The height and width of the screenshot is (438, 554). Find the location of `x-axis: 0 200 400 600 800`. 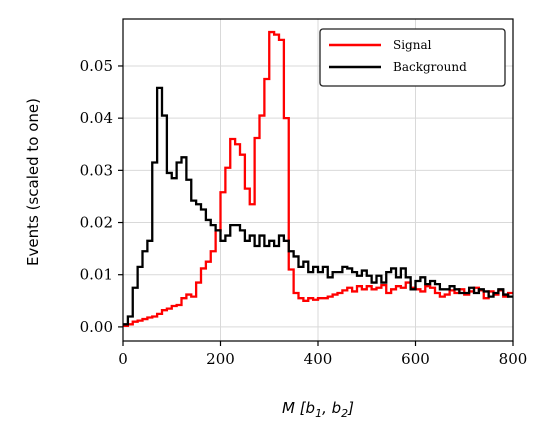

x-axis: 0 200 400 600 800 is located at coordinates (322, 354).